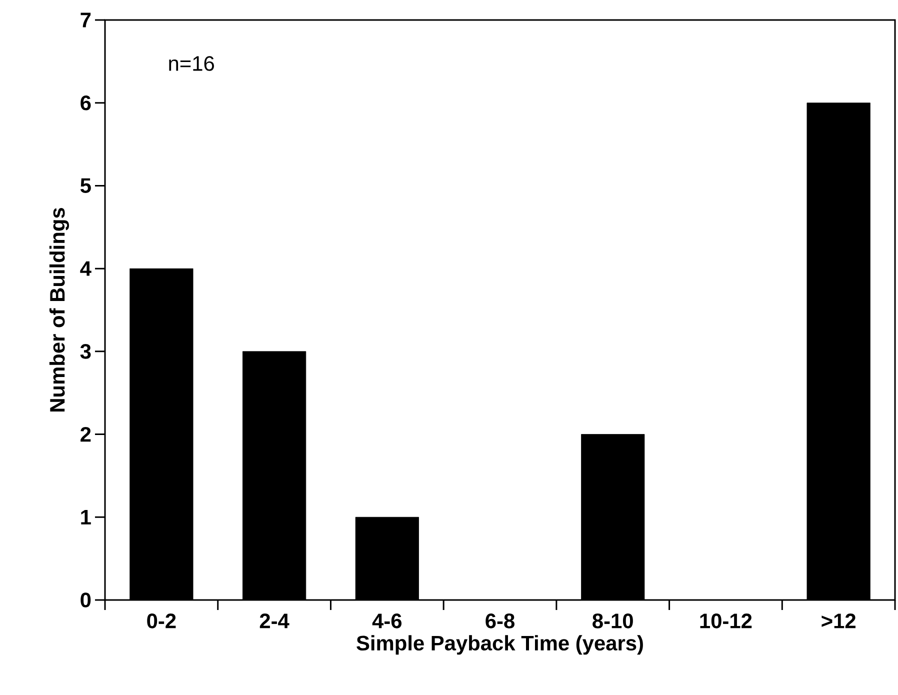  What do you see at coordinates (499, 645) in the screenshot?
I see `x-axis-title: Simple Payback Time (years)` at bounding box center [499, 645].